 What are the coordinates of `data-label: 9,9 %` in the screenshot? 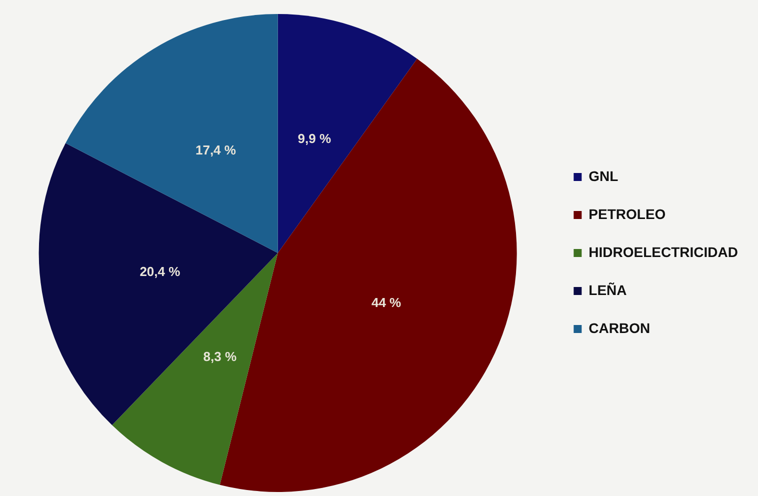 It's located at (315, 138).